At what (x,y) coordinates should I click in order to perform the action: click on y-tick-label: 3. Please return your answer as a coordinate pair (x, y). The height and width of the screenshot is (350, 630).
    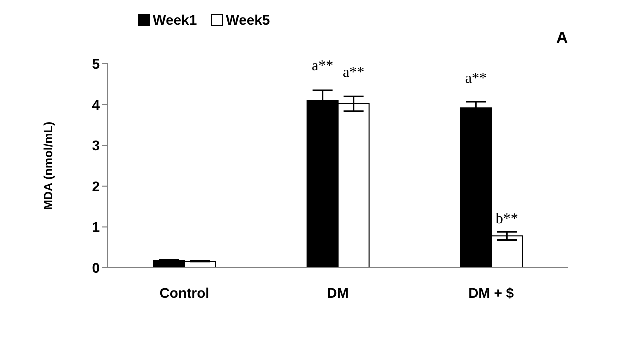
    Looking at the image, I should click on (96, 146).